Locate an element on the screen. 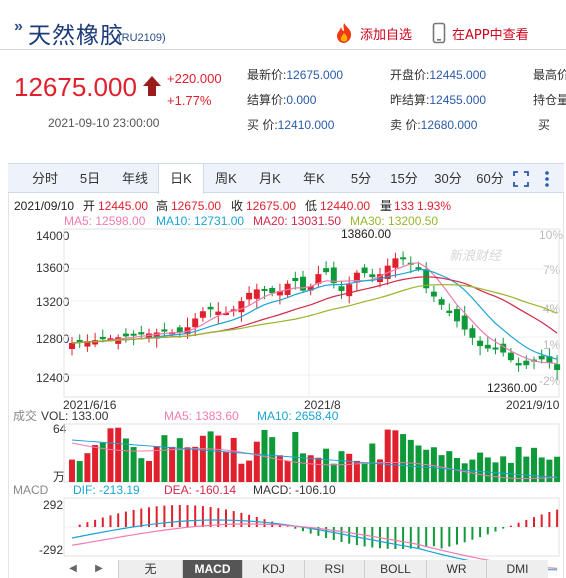 The image size is (566, 578). indicator-tab-dmi: DMI is located at coordinates (517, 569).